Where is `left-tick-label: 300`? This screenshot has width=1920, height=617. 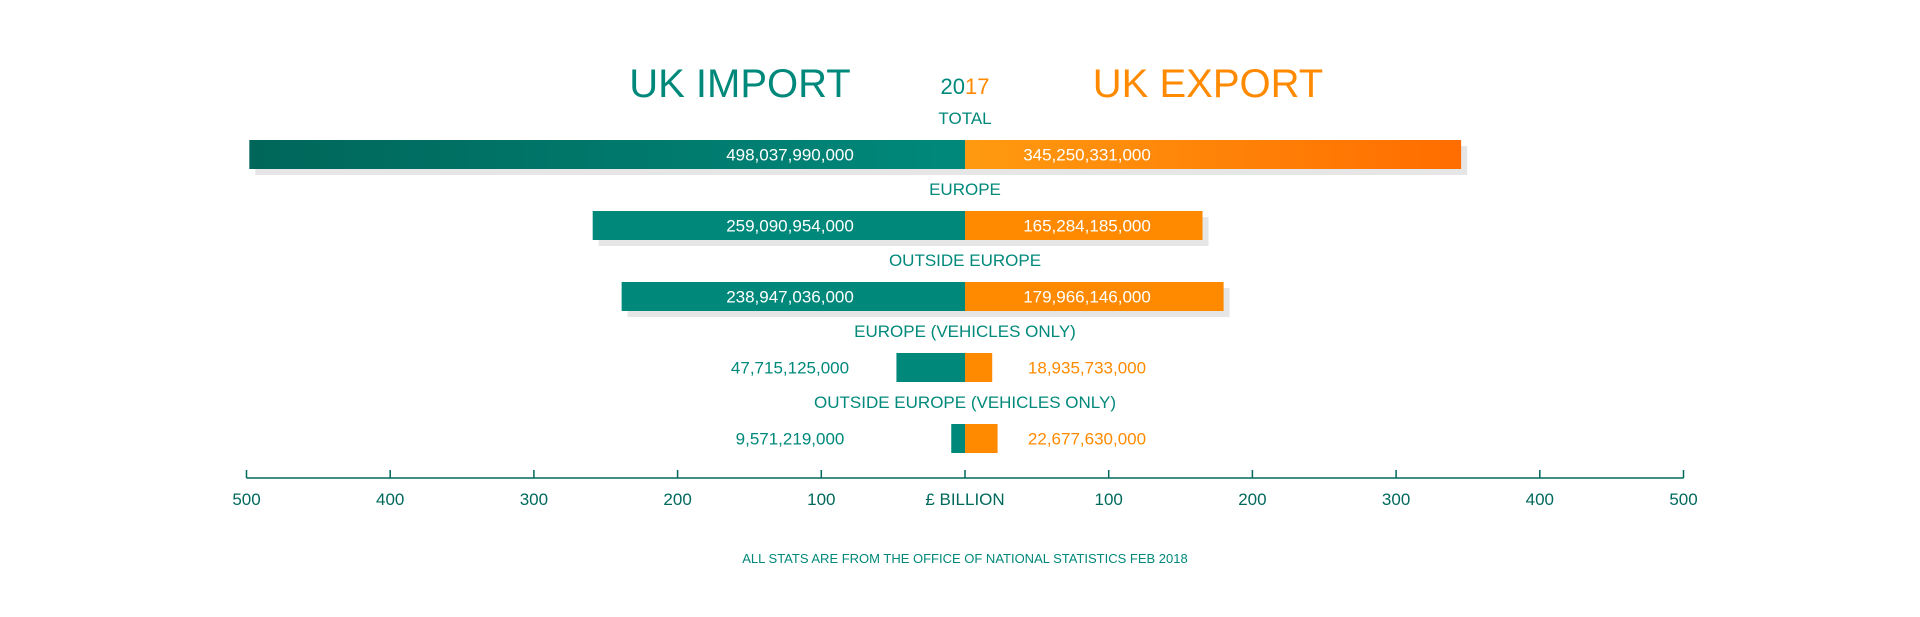
left-tick-label: 300 is located at coordinates (534, 499).